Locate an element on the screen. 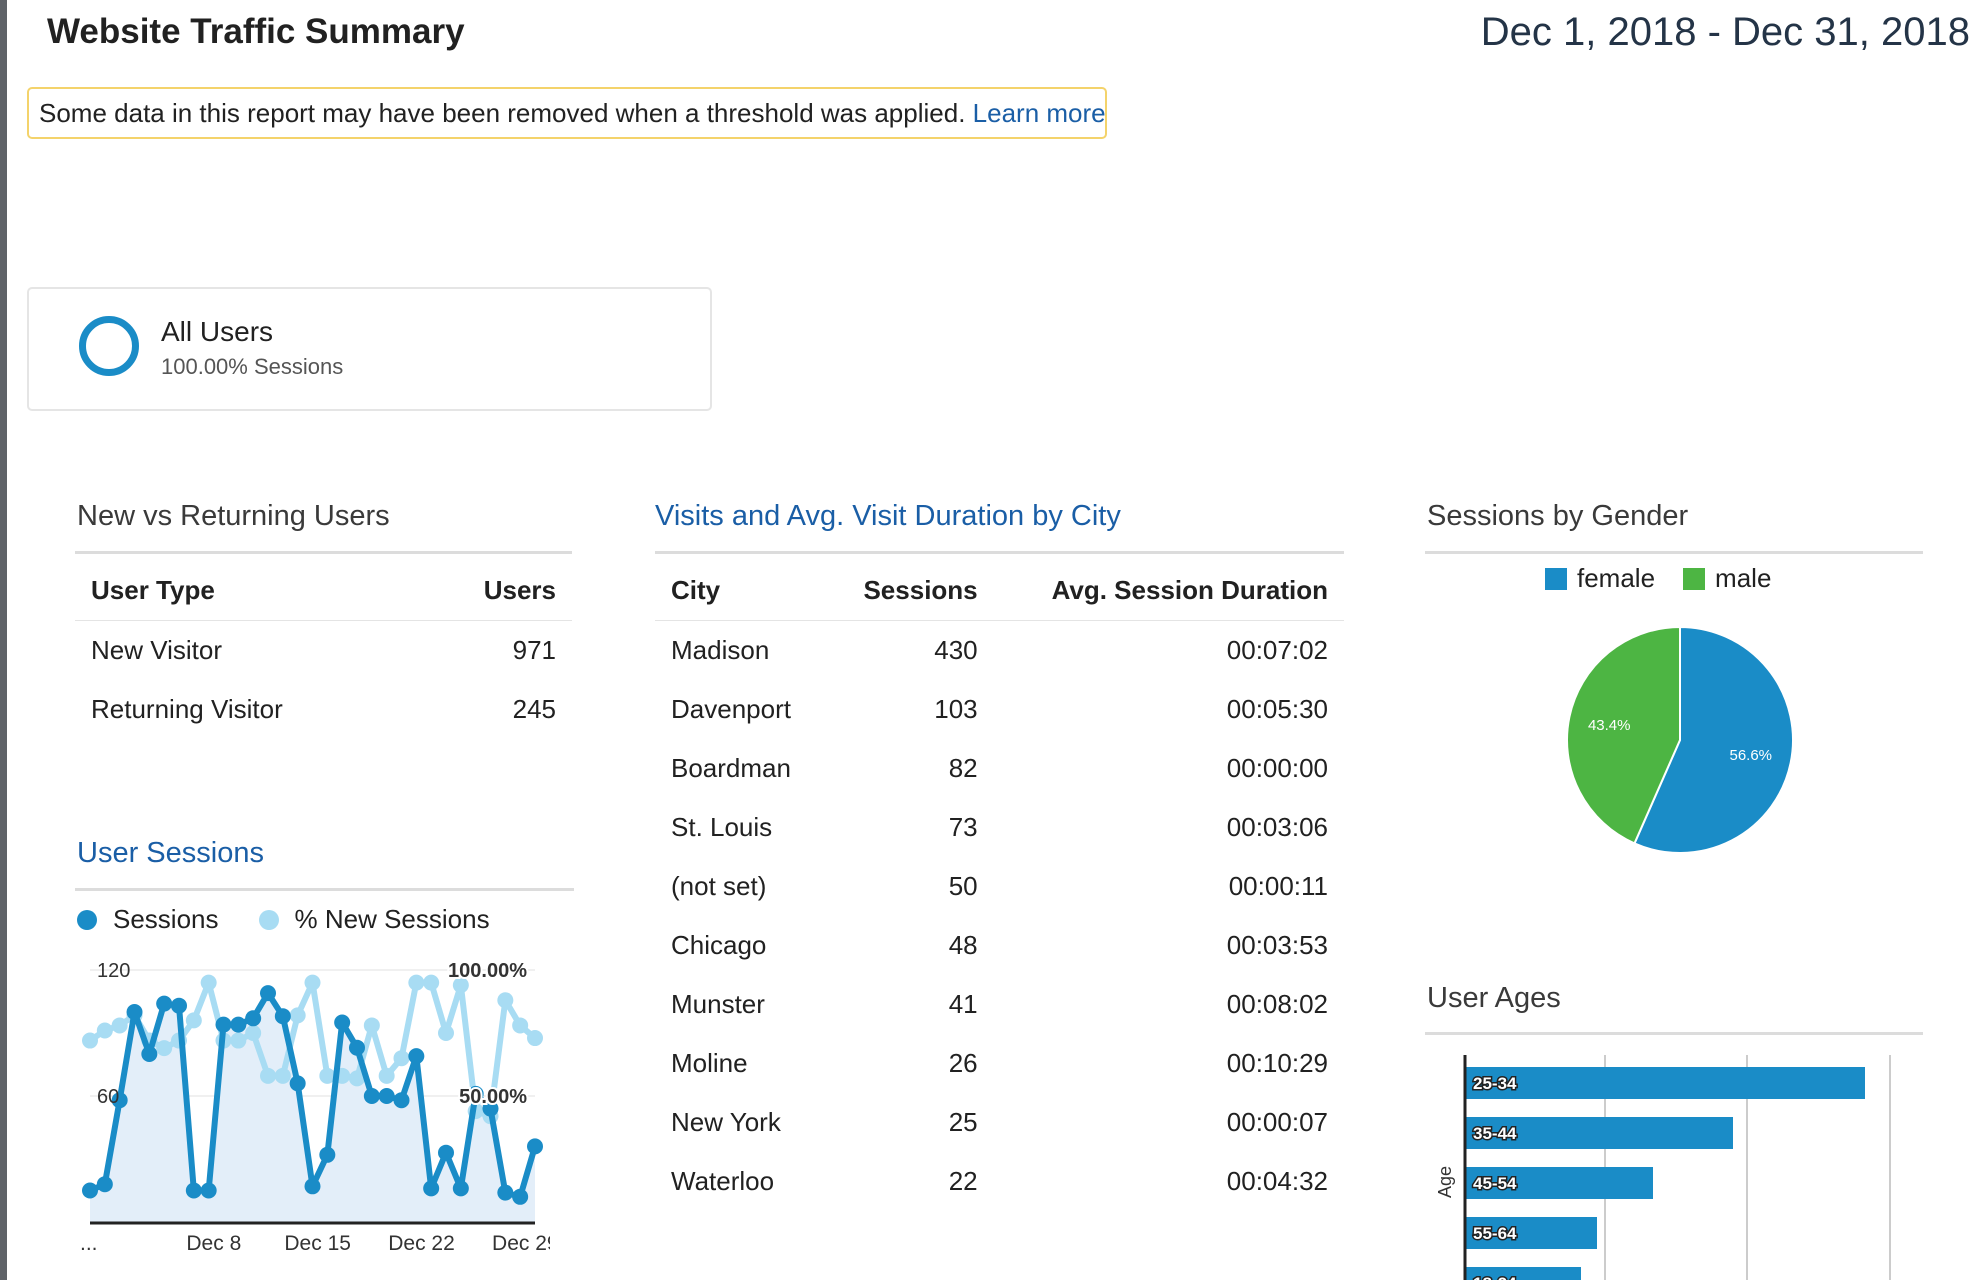  table-row: New York 25 00:00:07 is located at coordinates (999, 1122).